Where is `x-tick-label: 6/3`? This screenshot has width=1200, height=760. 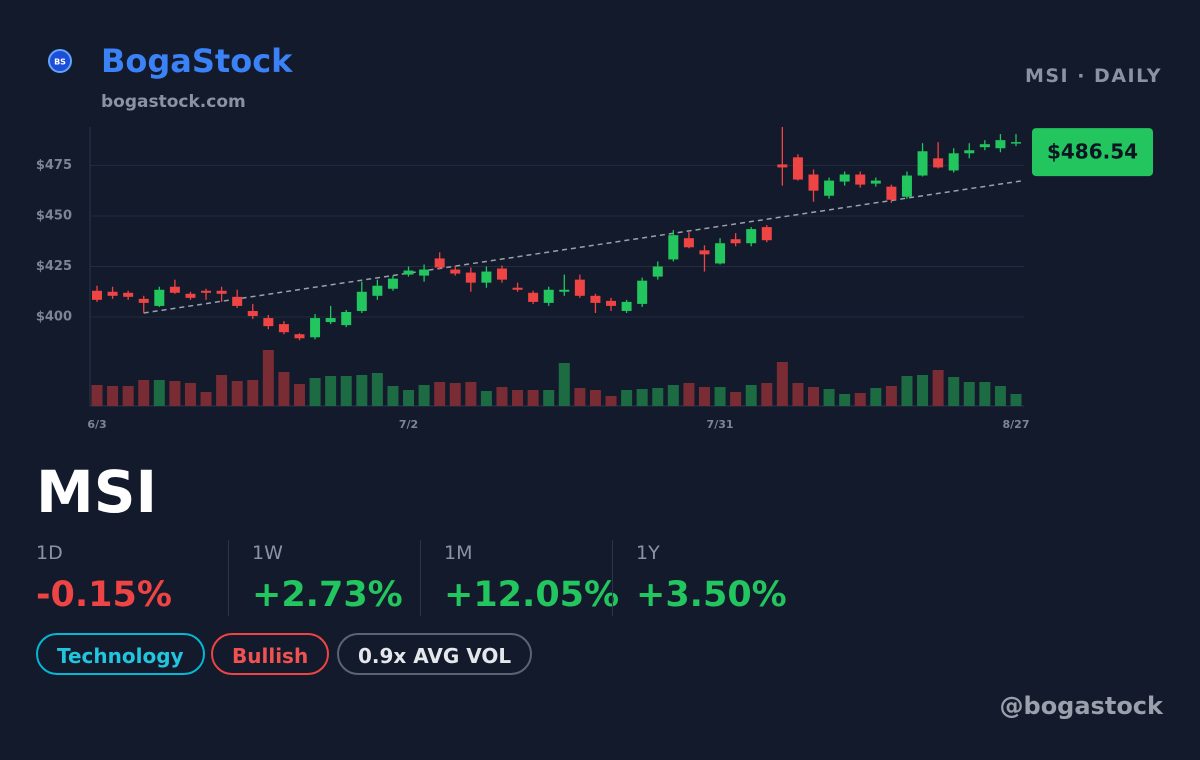
x-tick-label: 6/3 is located at coordinates (96, 424).